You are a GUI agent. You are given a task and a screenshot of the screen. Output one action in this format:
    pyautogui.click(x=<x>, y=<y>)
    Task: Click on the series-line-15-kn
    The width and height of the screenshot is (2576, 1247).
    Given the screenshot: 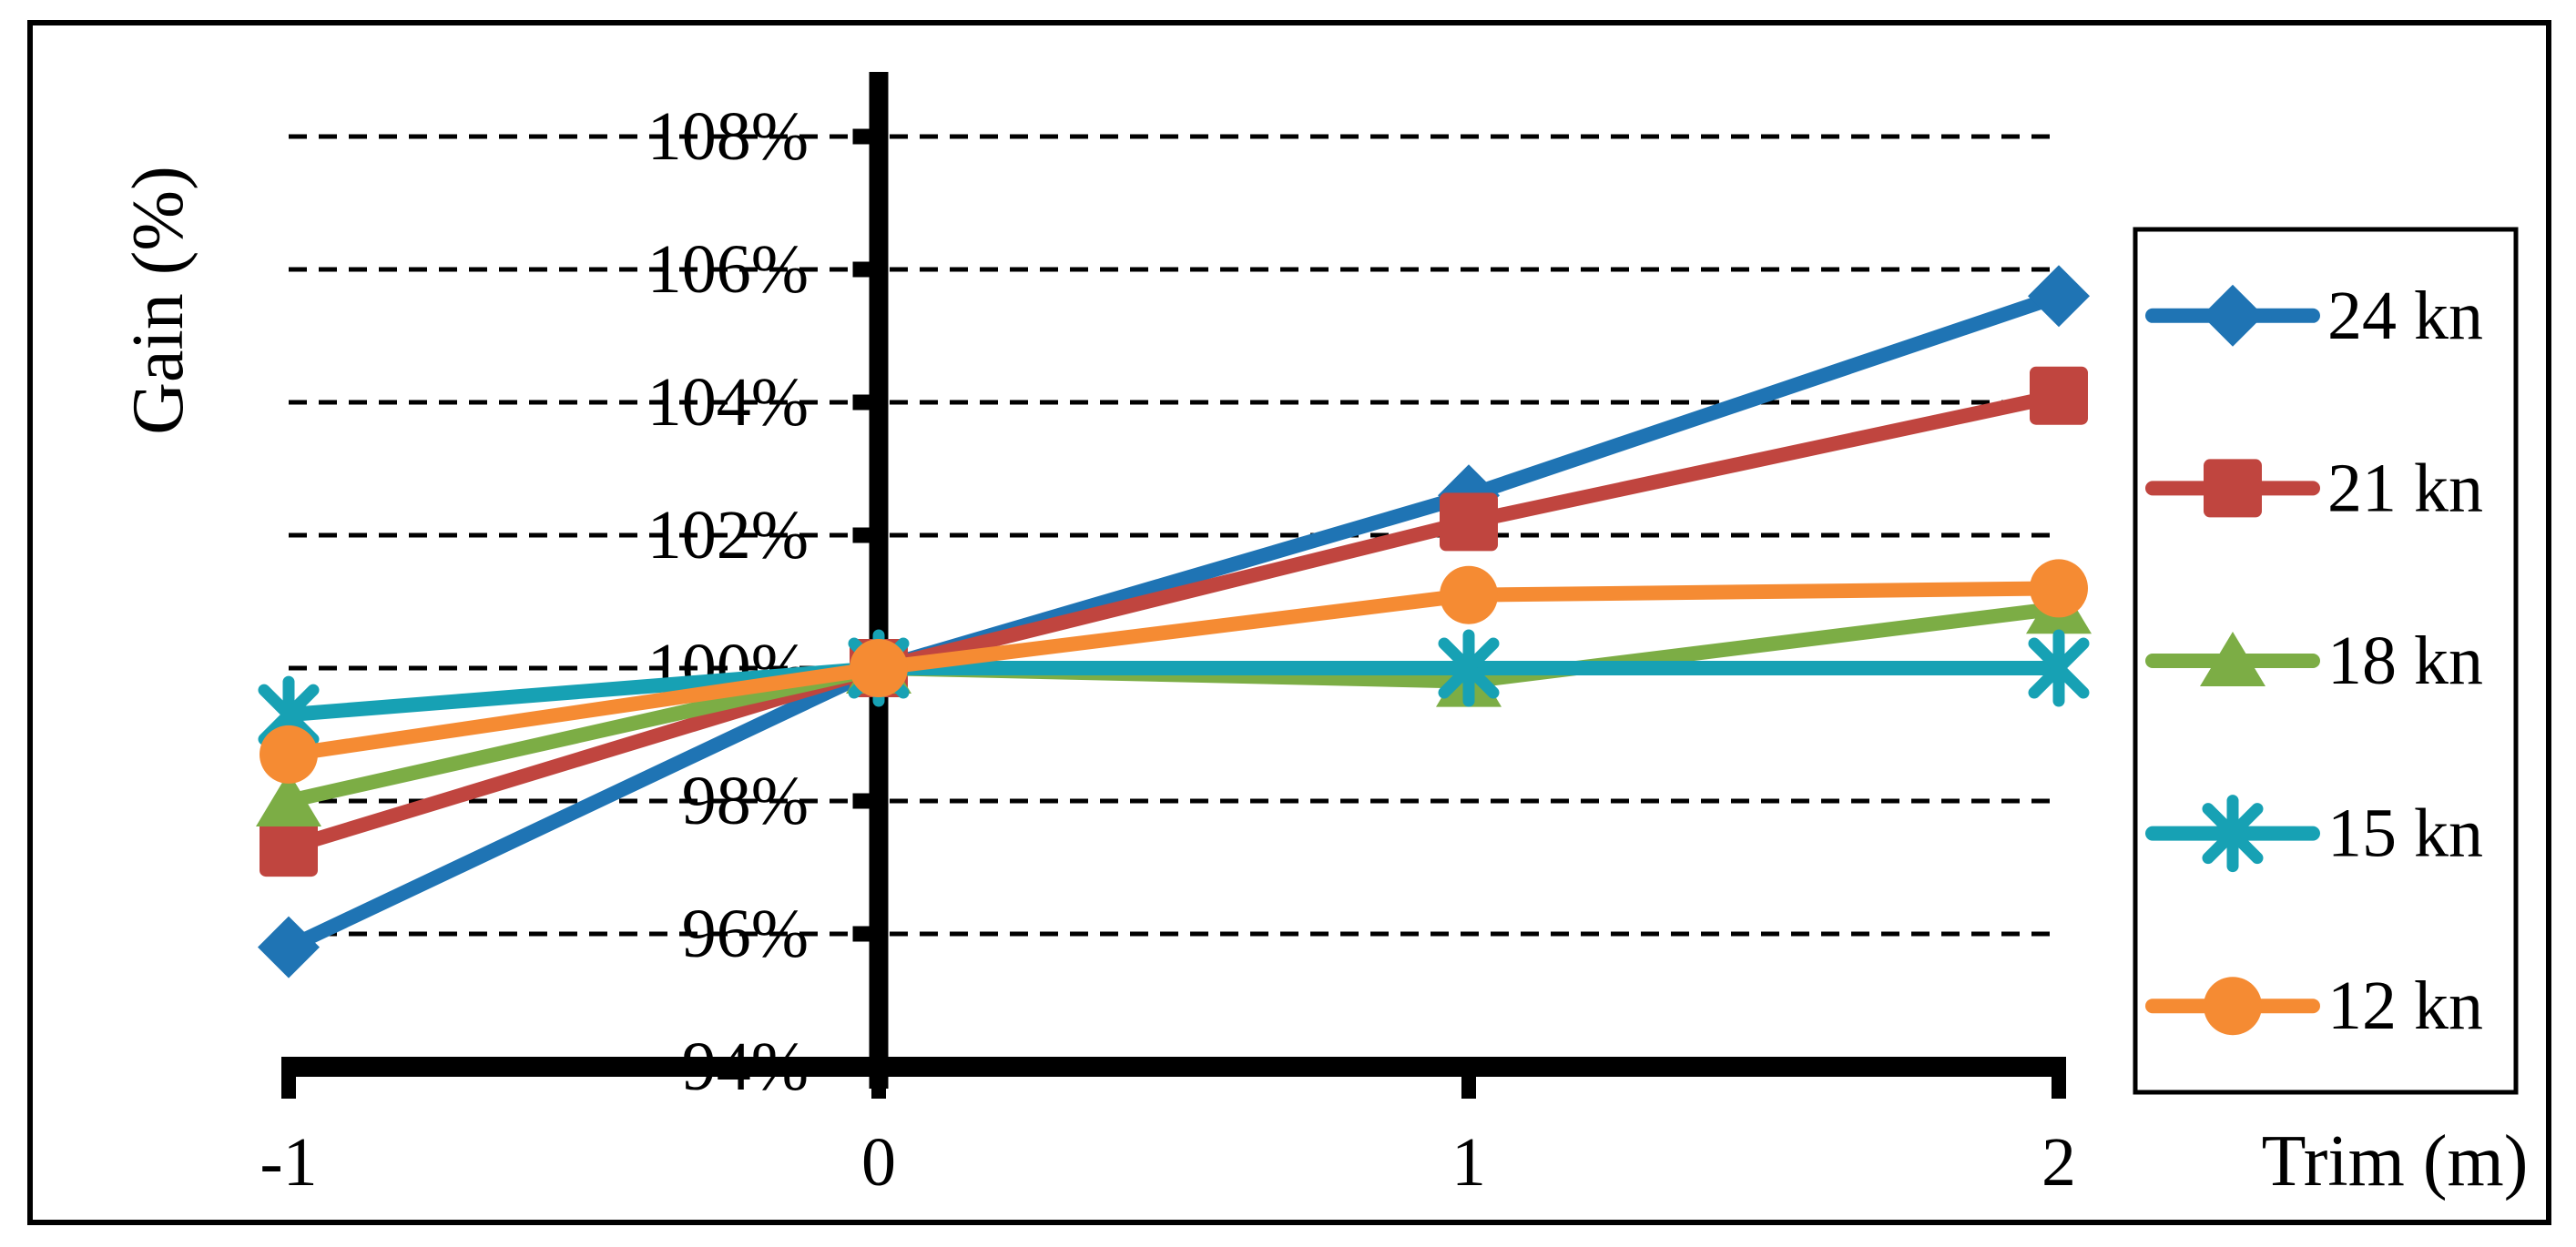 What is the action you would take?
    pyautogui.click(x=1173, y=692)
    